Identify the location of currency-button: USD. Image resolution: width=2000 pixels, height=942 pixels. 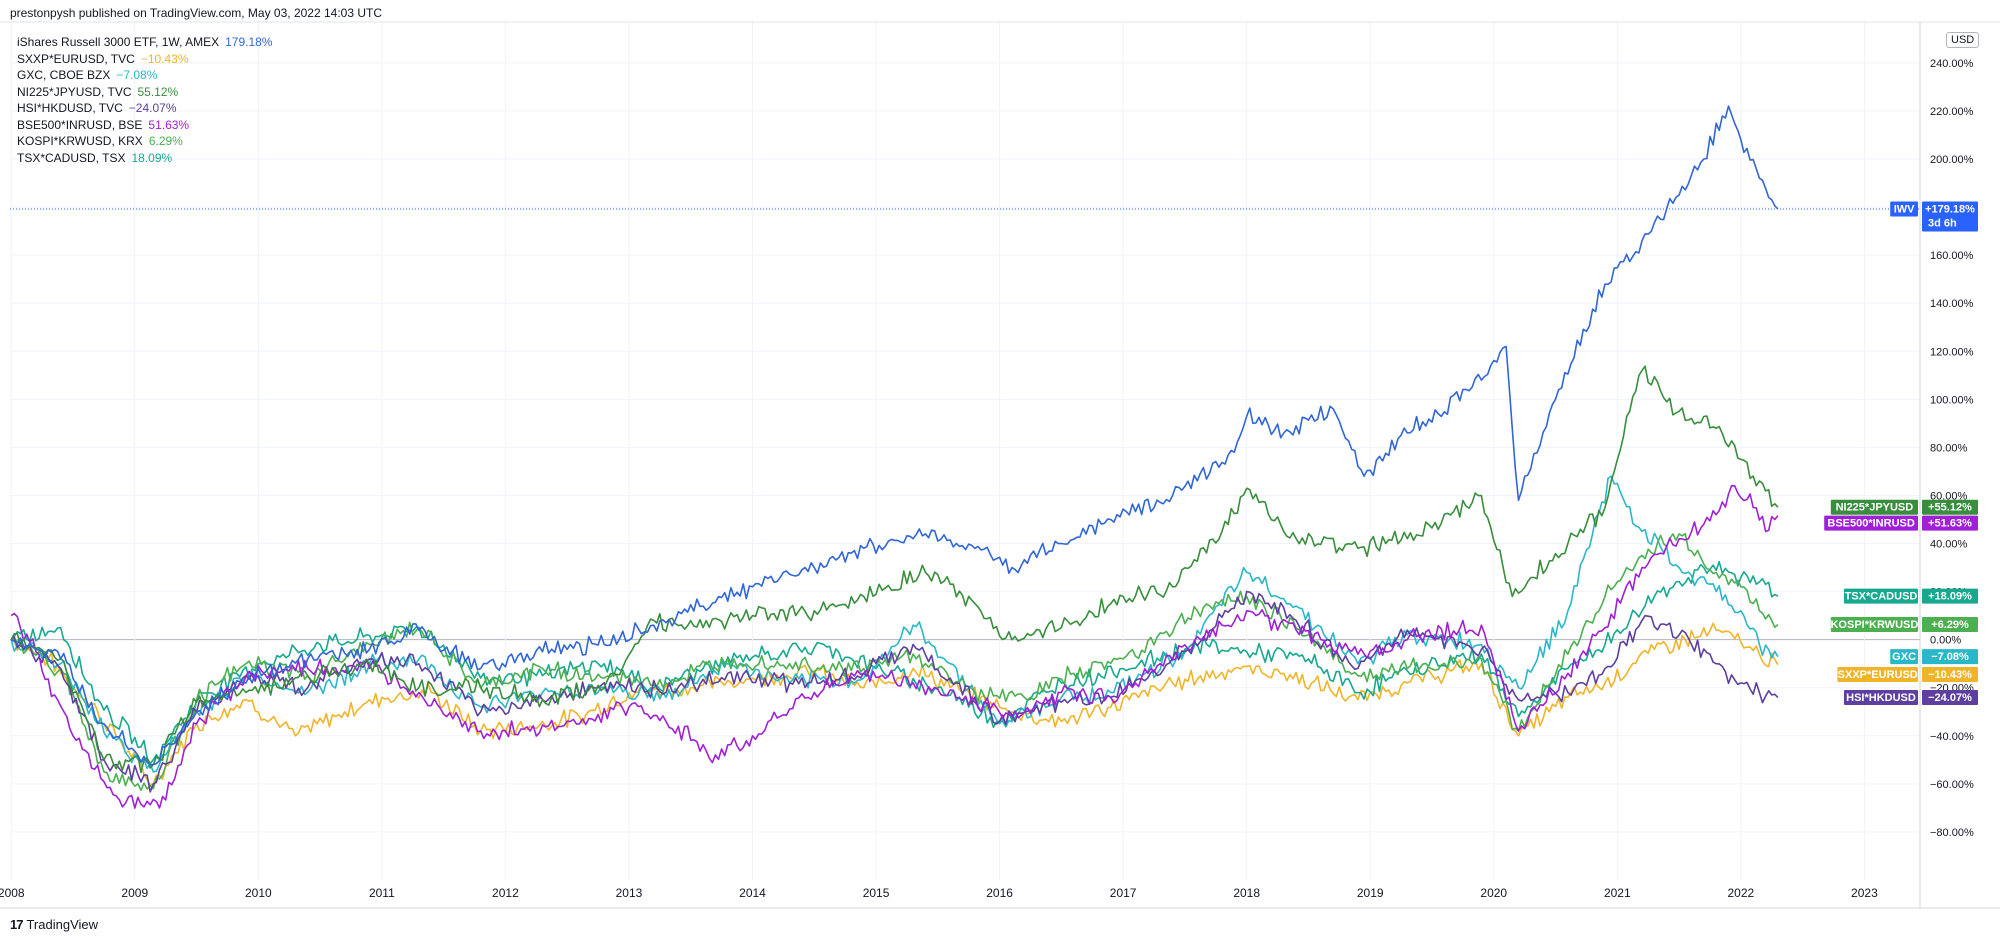
(1963, 40).